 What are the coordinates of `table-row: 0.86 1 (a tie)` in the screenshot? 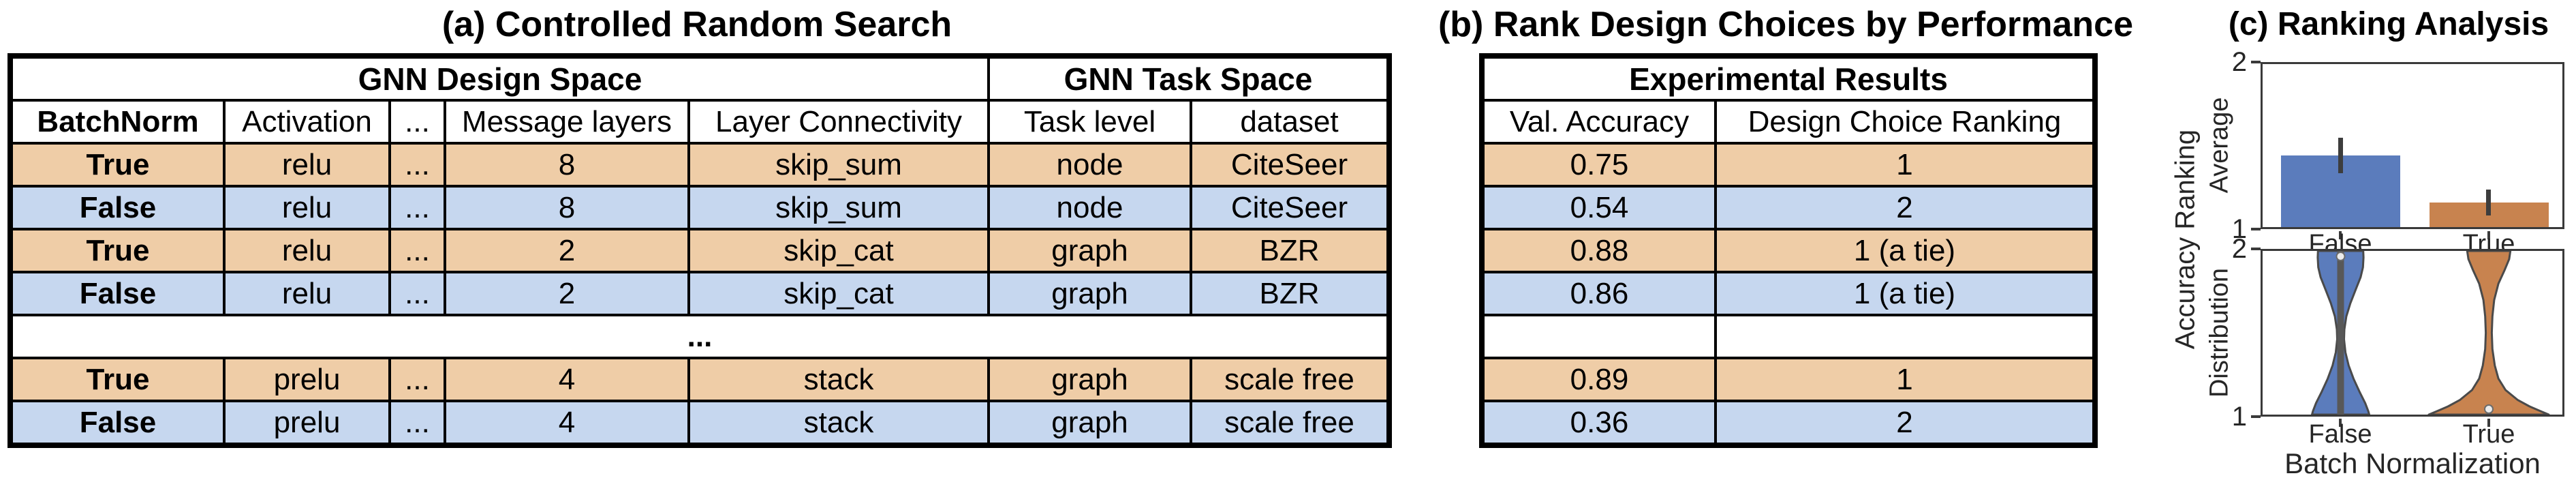 It's located at (1788, 293).